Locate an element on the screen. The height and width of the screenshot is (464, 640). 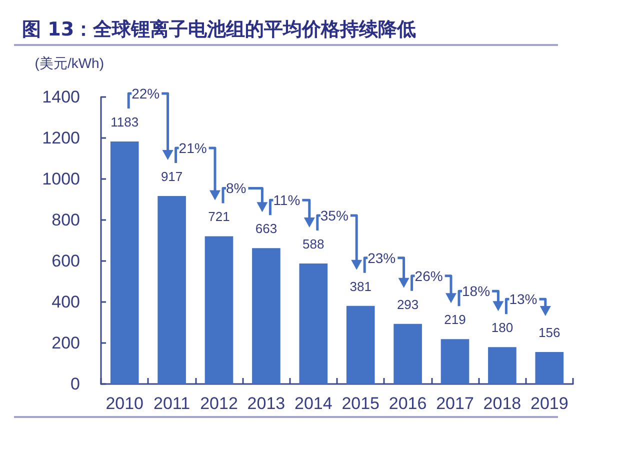
data-label: 180 is located at coordinates (502, 328).